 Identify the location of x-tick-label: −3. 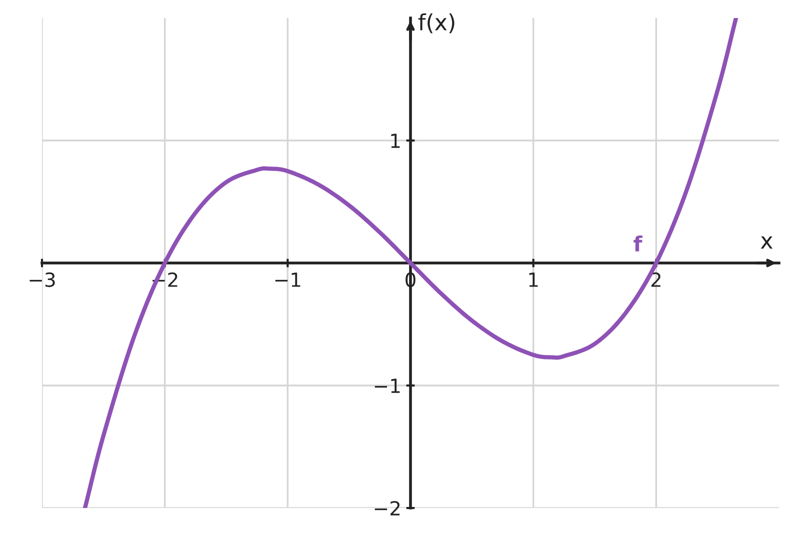
(42, 280).